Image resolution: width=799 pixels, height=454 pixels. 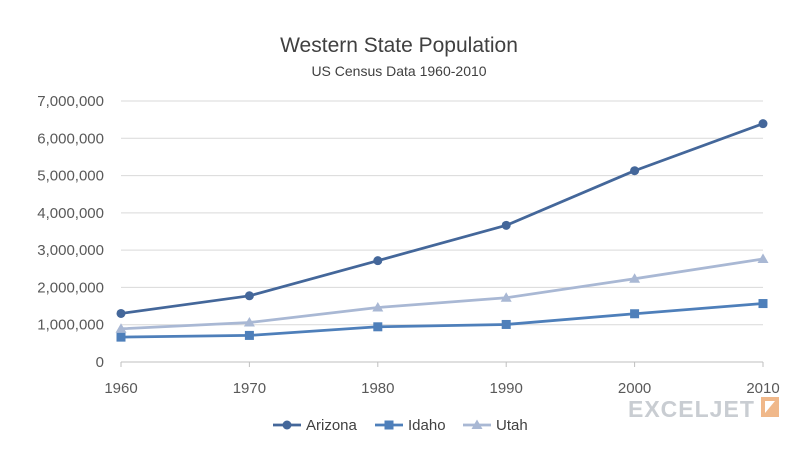 I want to click on data-point-arizona-2000, so click(x=635, y=171).